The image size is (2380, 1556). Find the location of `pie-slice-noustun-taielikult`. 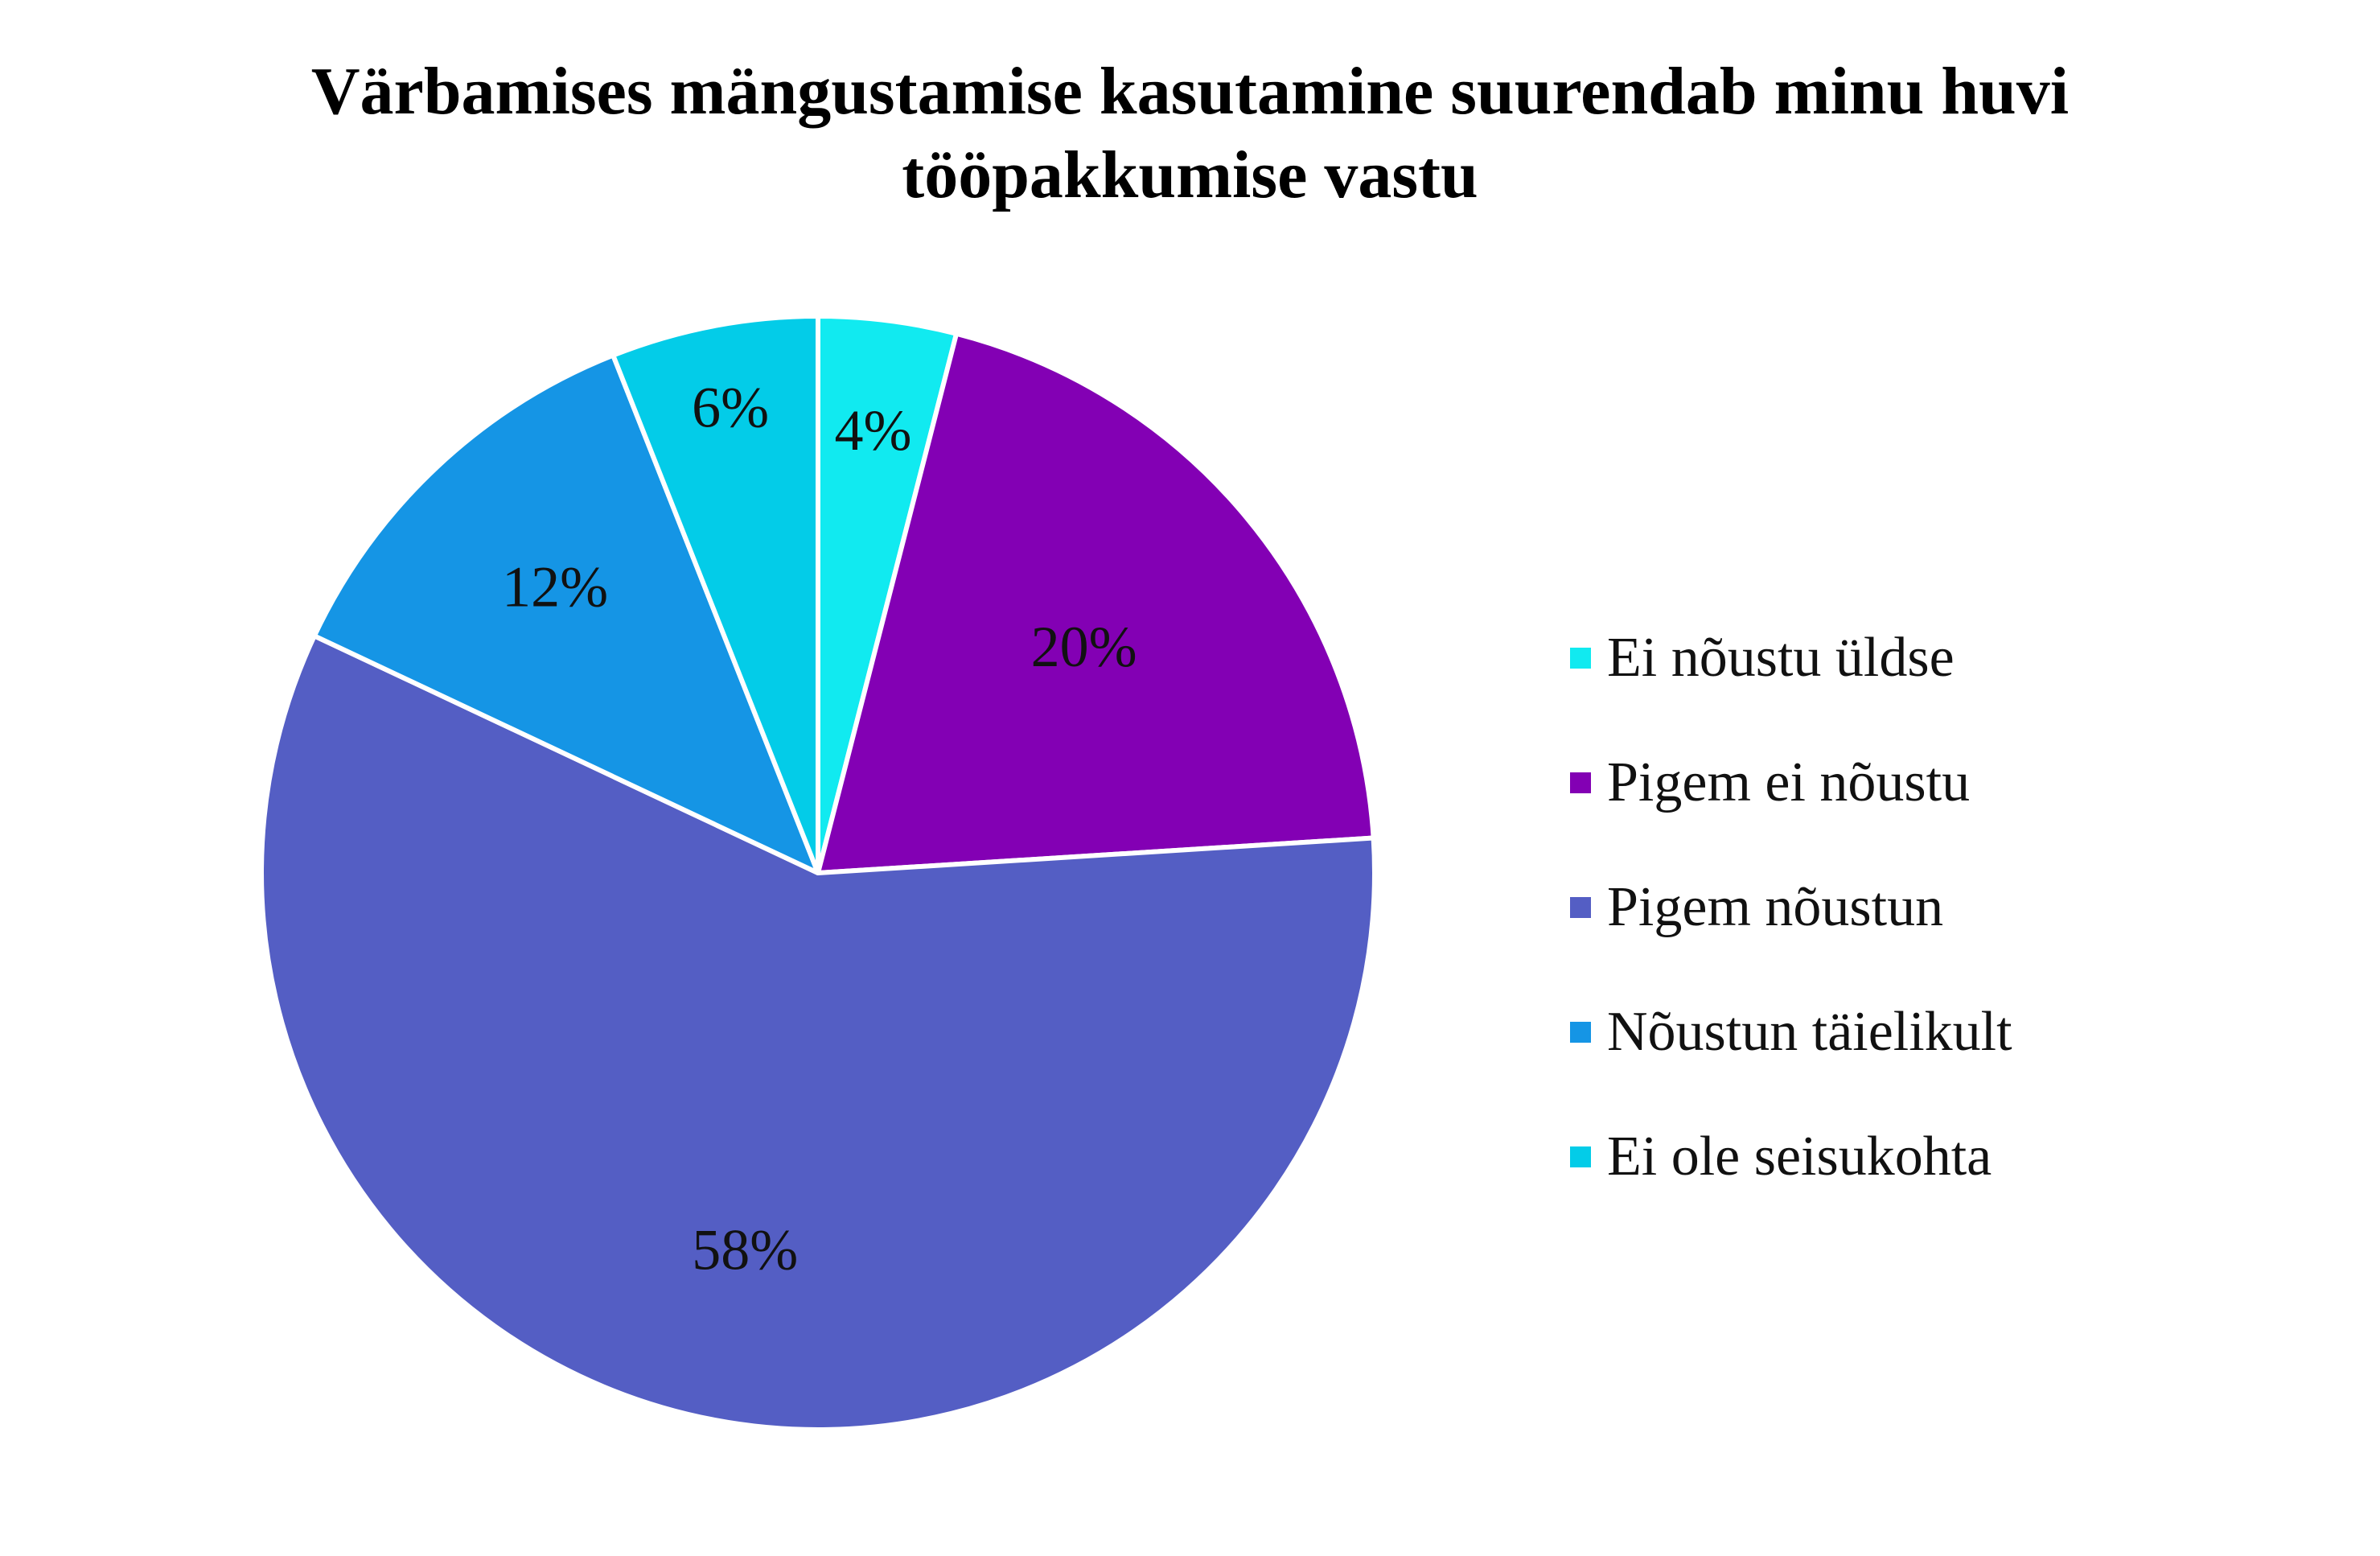

pie-slice-noustun-taielikult is located at coordinates (566, 613).